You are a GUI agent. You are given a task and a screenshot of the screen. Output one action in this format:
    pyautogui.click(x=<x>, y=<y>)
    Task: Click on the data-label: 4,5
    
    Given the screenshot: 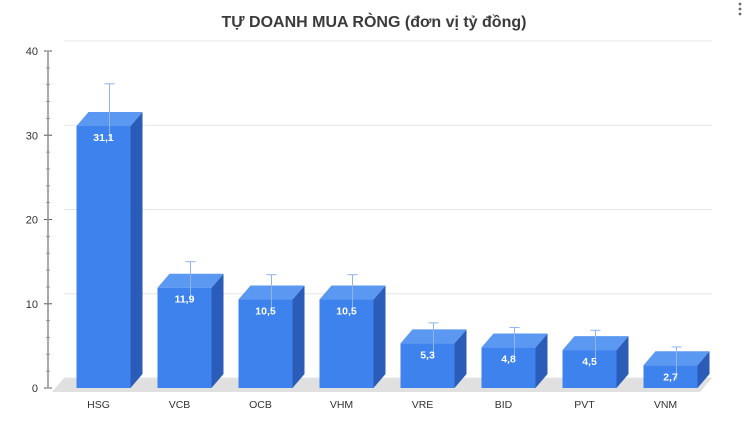 What is the action you would take?
    pyautogui.click(x=589, y=362)
    